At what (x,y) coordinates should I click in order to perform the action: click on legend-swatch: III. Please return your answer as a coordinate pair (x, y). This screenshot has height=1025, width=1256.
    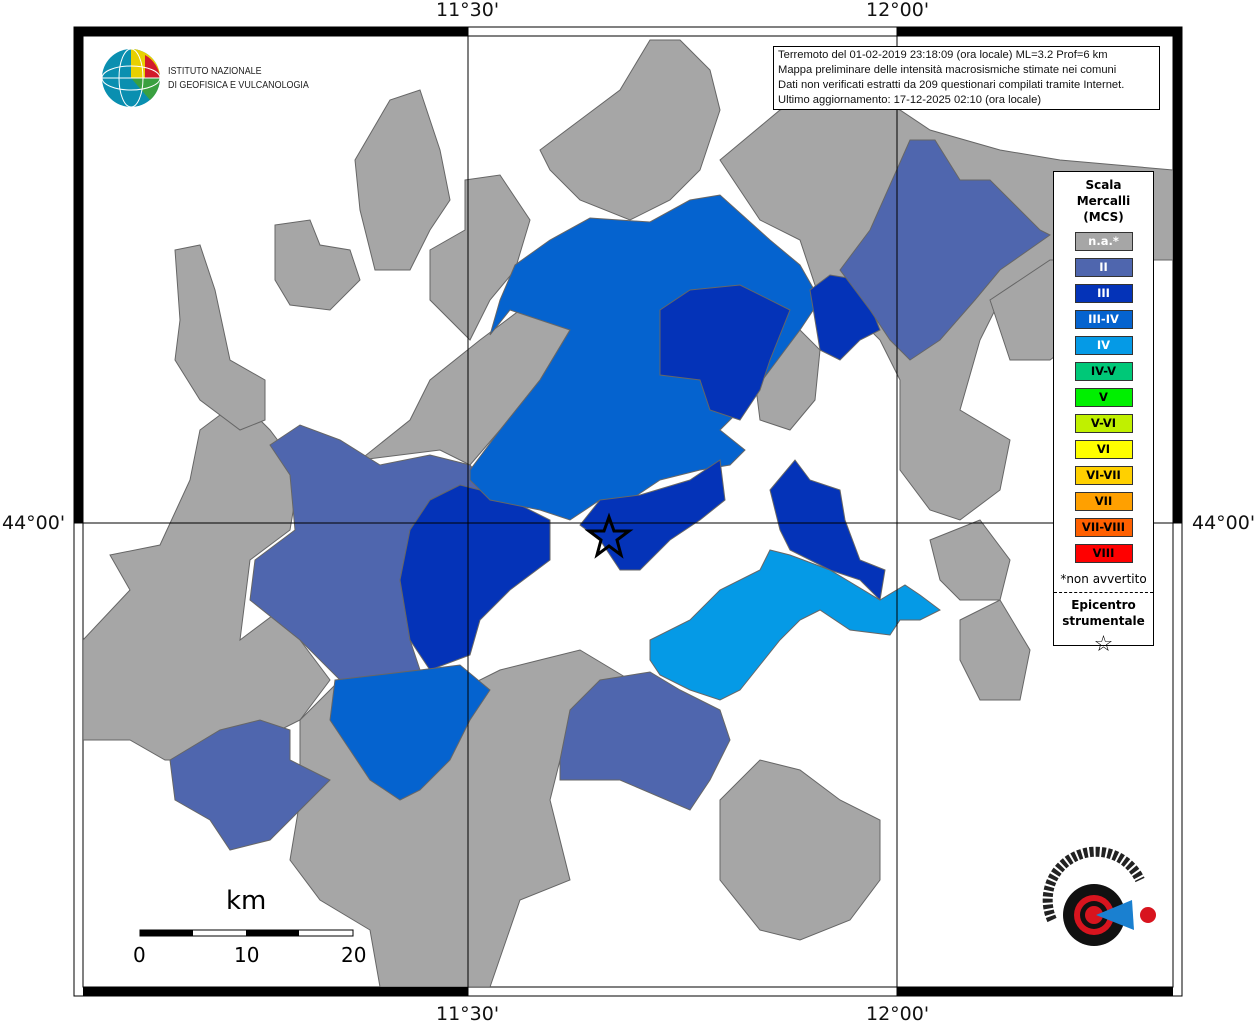
    Looking at the image, I should click on (1103, 293).